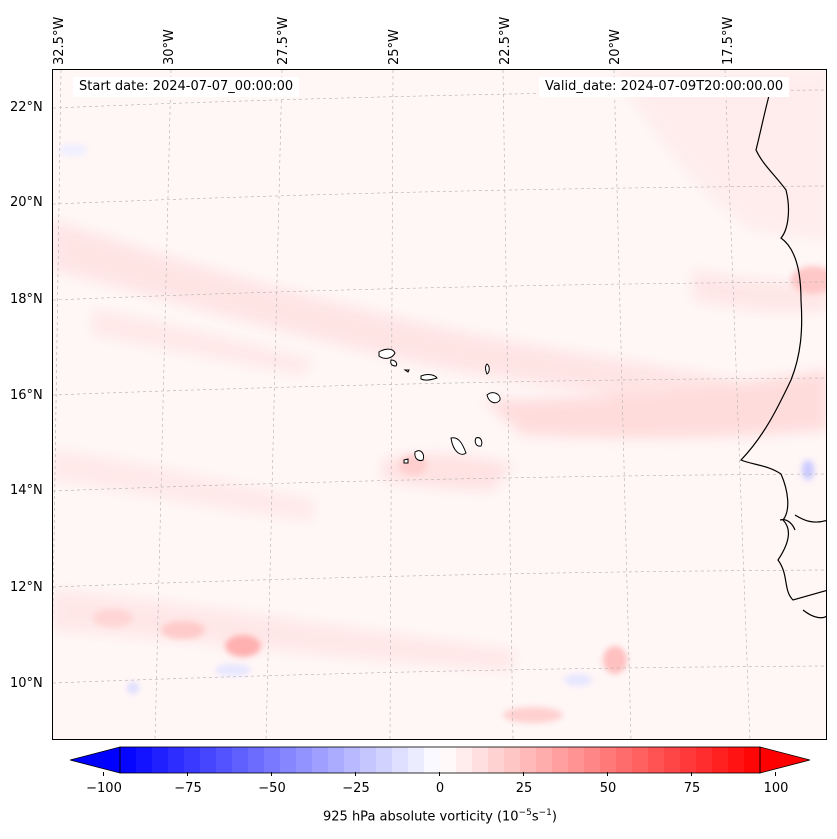 Image resolution: width=837 pixels, height=839 pixels. Describe the element at coordinates (524, 788) in the screenshot. I see `colorbar-tick-label: 25` at that location.